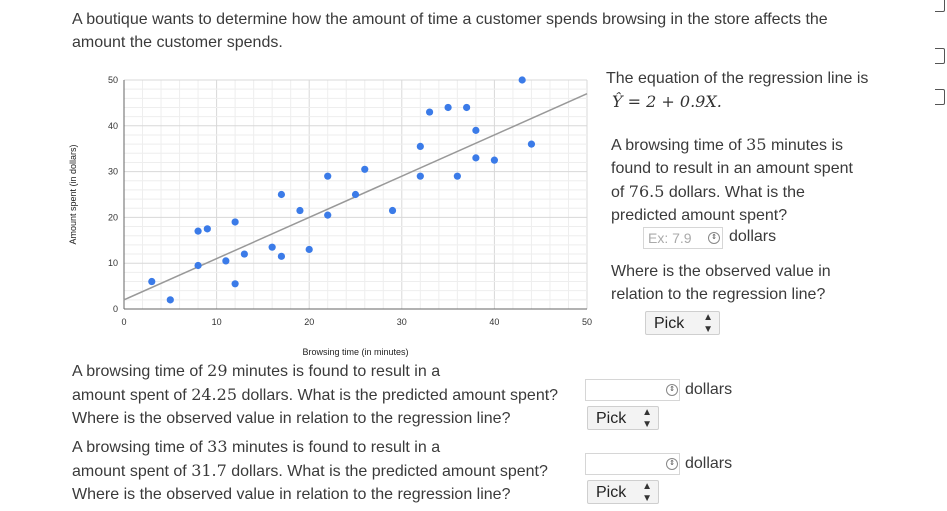 This screenshot has width=947, height=511. Describe the element at coordinates (709, 463) in the screenshot. I see `unit-label-3: dollars` at that location.